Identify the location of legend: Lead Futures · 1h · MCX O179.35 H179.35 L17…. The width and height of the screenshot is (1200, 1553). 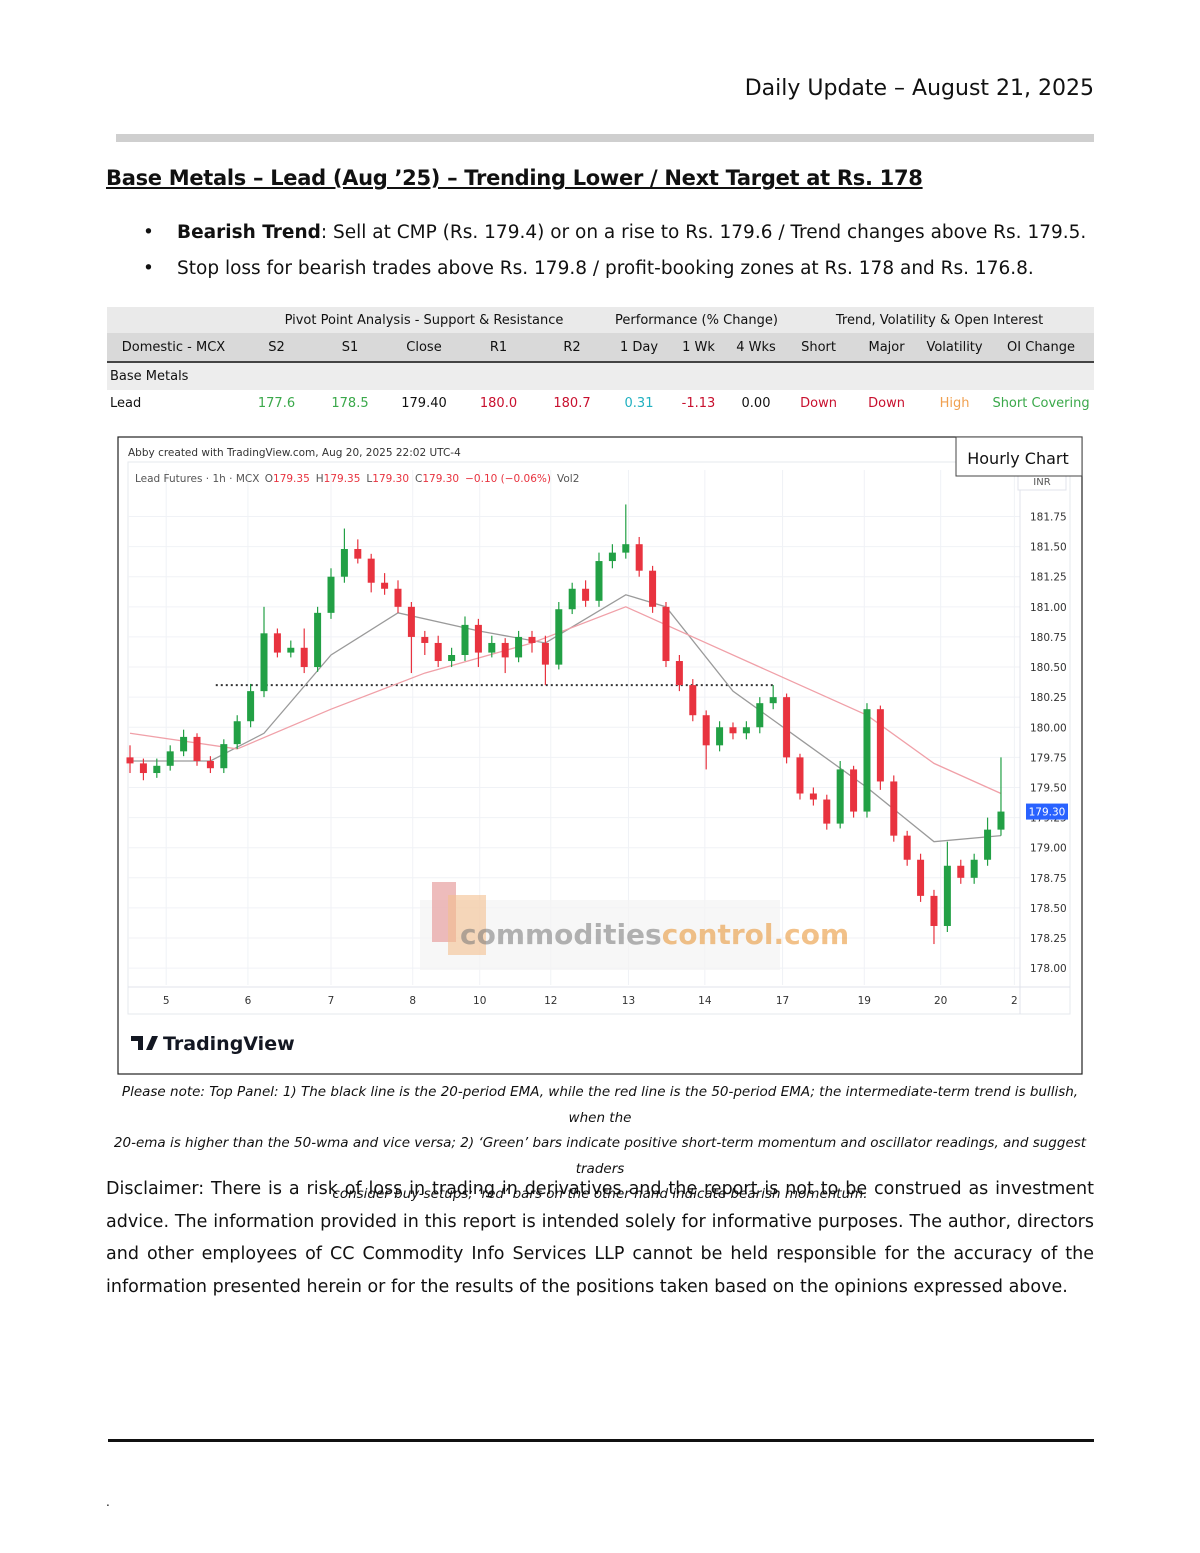
(357, 479).